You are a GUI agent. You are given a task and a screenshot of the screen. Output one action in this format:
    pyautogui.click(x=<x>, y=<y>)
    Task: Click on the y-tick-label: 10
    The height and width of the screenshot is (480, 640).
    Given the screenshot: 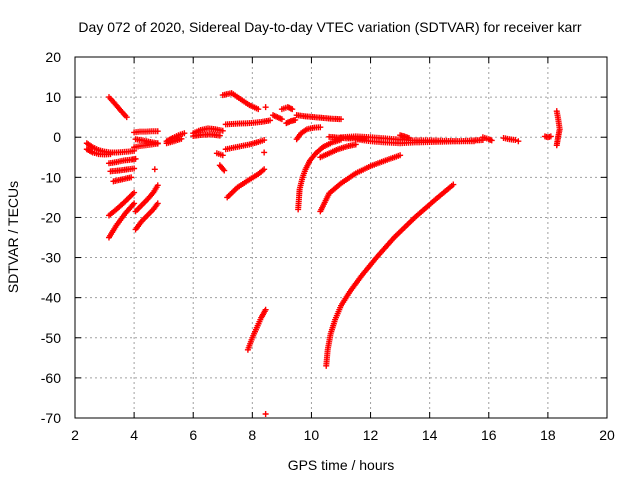 What is the action you would take?
    pyautogui.click(x=53, y=97)
    